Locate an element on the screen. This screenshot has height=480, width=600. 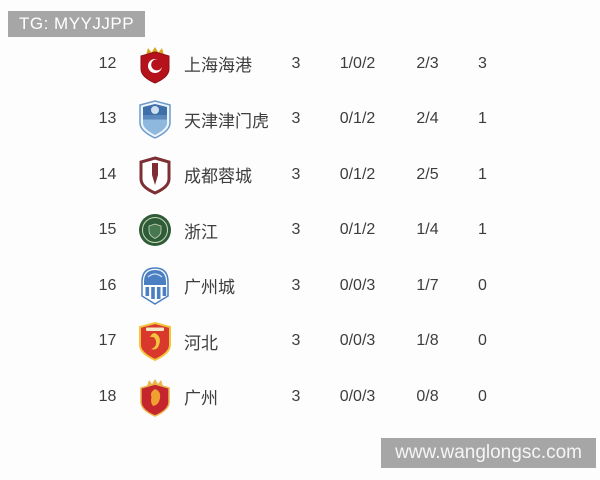
goals-for-against-value: 1/7 is located at coordinates (427, 285).